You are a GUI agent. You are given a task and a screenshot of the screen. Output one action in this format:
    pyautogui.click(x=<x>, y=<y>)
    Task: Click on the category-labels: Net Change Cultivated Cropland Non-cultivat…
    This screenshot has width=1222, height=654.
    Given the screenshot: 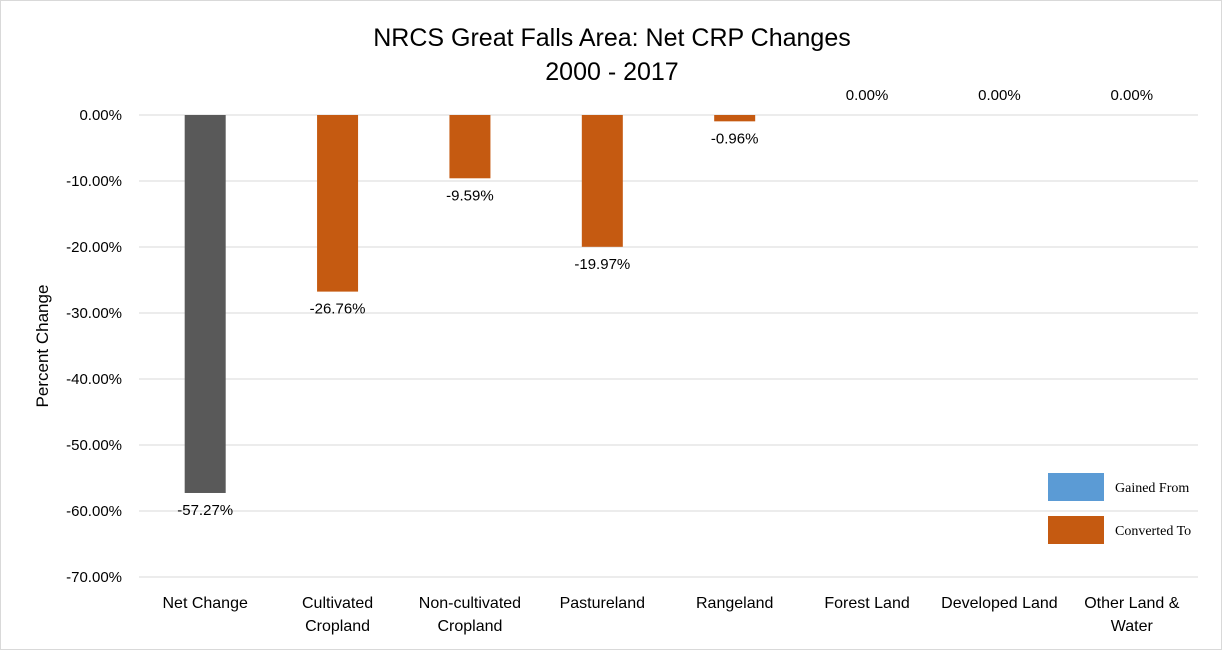 What is the action you would take?
    pyautogui.click(x=670, y=615)
    